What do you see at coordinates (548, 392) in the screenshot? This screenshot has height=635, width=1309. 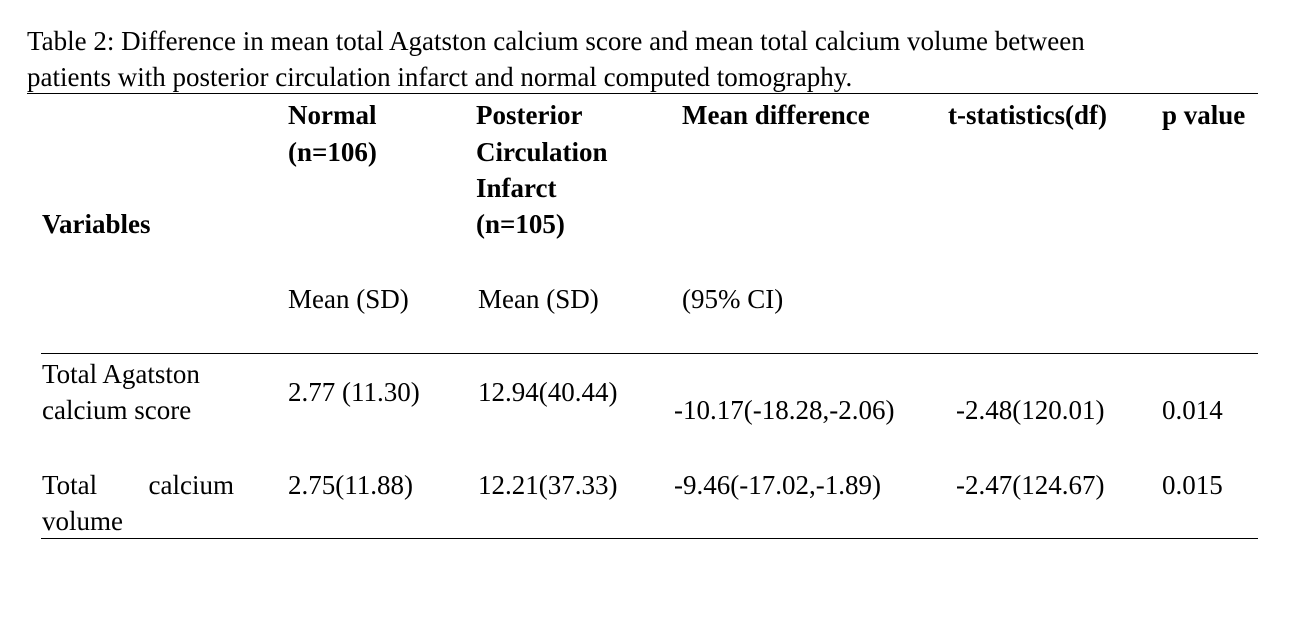 I see `row-1-posterior: 12.94(40.44)` at bounding box center [548, 392].